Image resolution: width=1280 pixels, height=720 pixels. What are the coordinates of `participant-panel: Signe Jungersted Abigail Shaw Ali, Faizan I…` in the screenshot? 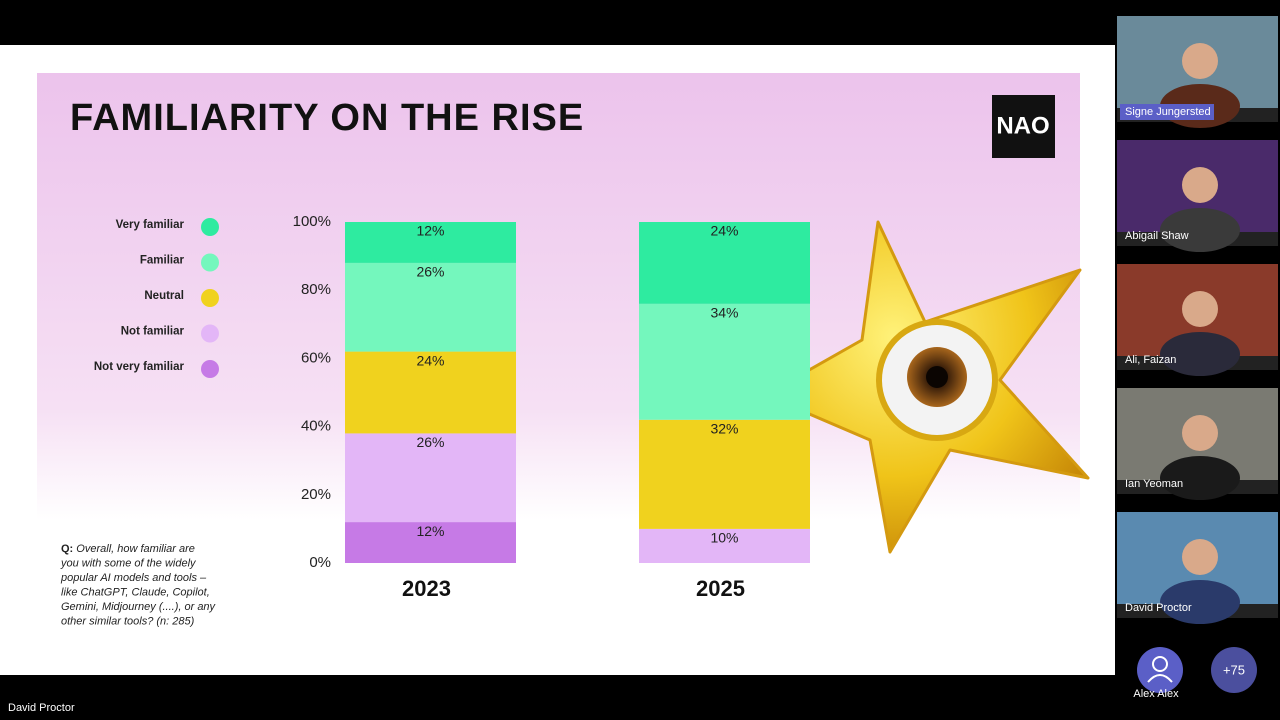 It's located at (1197, 320).